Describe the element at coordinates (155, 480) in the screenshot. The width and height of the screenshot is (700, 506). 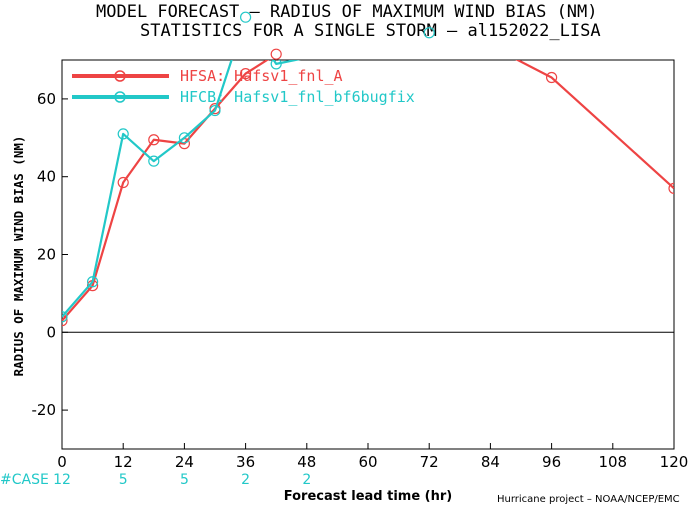
I see `case-count-row: #CASE 12 5 5 2 2` at that location.